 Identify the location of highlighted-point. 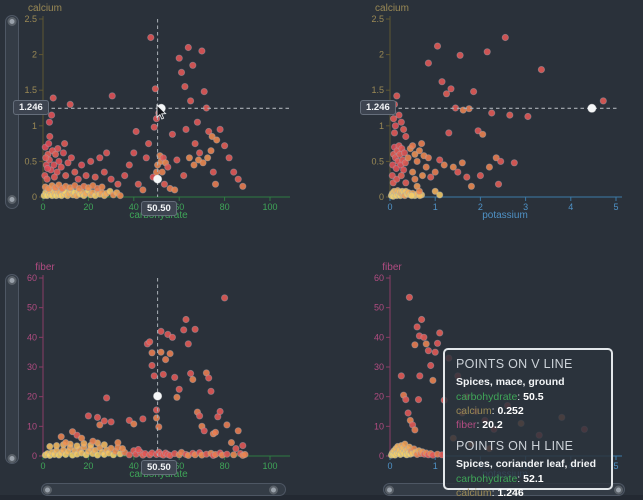
(592, 108).